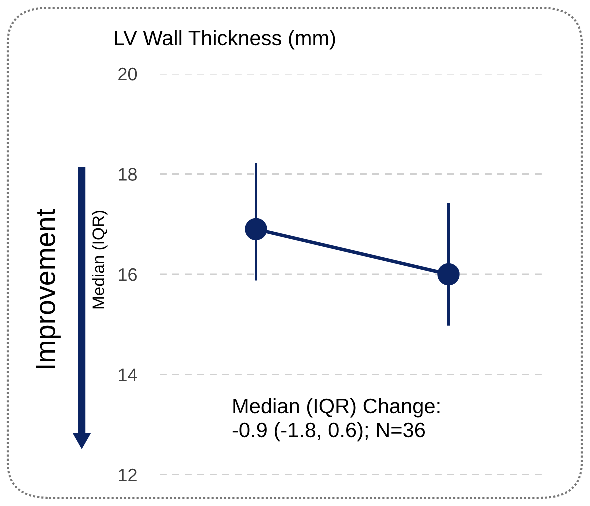 Image resolution: width=590 pixels, height=506 pixels. What do you see at coordinates (336, 420) in the screenshot?
I see `annotation: Median (IQR) Change: -0.9 (-1.8, 0.6); N=36` at bounding box center [336, 420].